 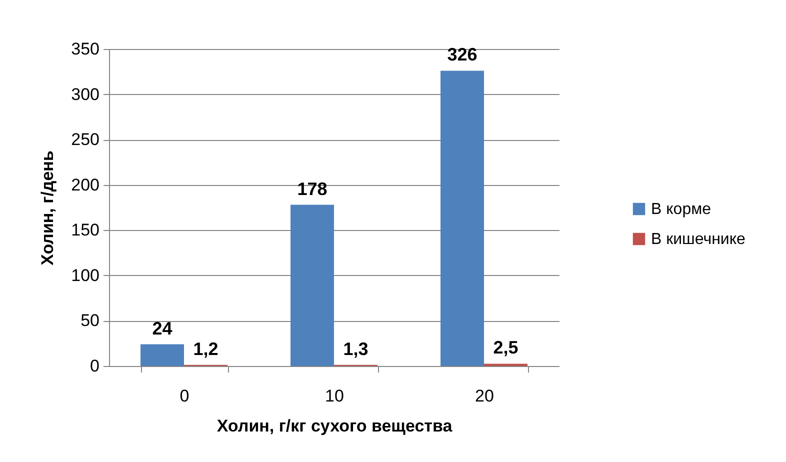 What do you see at coordinates (462, 54) in the screenshot?
I see `data-label: 326` at bounding box center [462, 54].